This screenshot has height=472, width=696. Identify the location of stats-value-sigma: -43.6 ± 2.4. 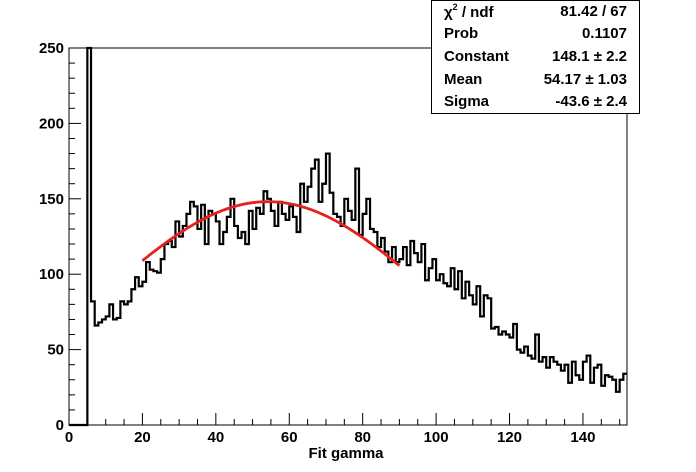
(591, 101).